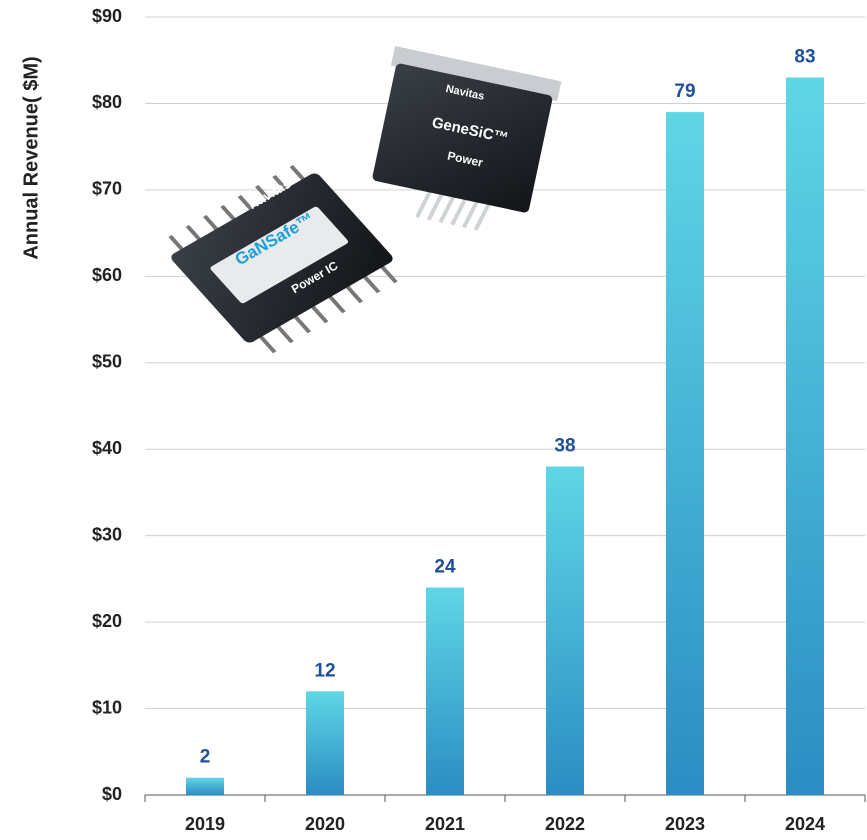 The width and height of the screenshot is (867, 840). What do you see at coordinates (325, 824) in the screenshot?
I see `x-tick-label: 2020` at bounding box center [325, 824].